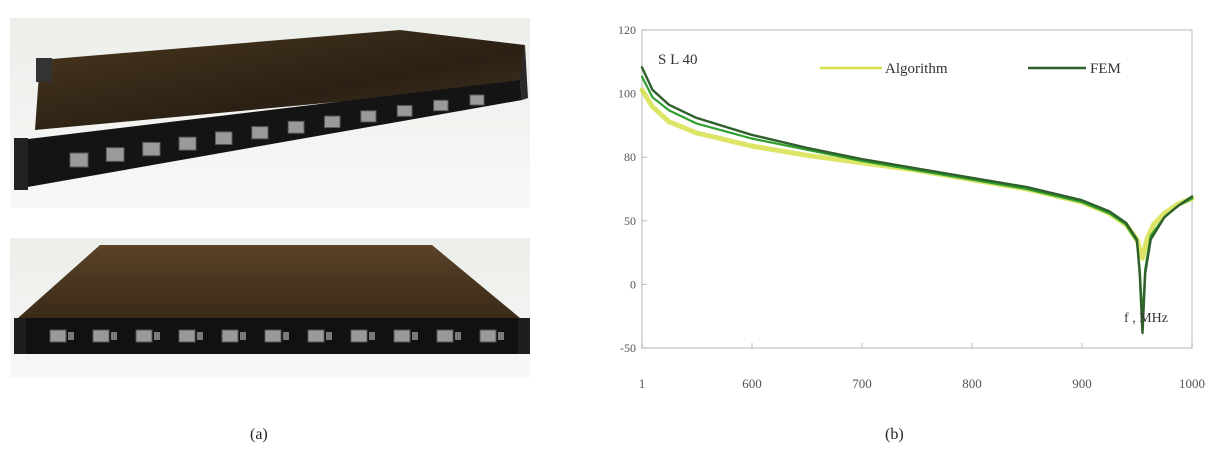  Describe the element at coordinates (862, 383) in the screenshot. I see `x-tick-label: 700` at that location.